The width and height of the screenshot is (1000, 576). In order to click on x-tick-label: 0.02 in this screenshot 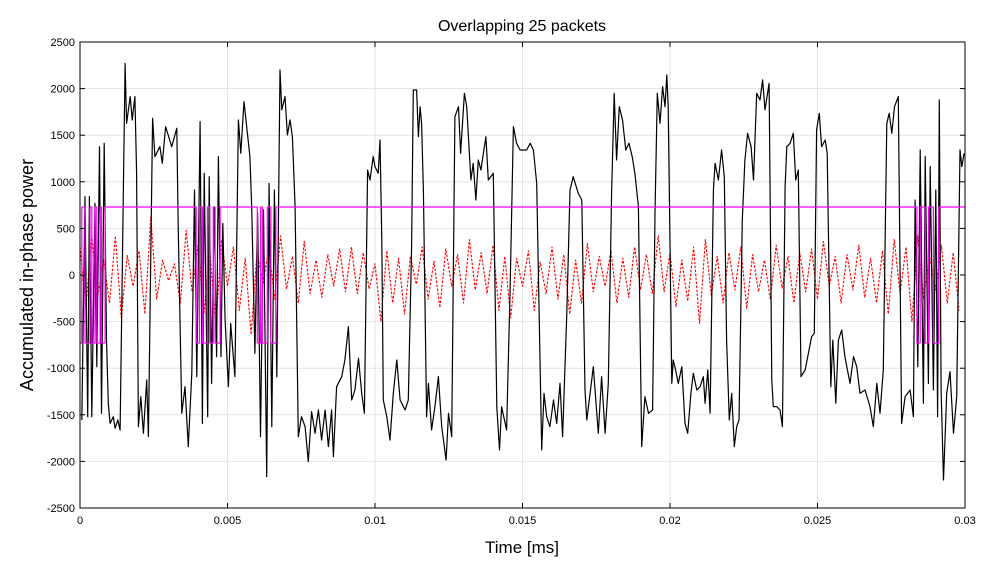, I will do `click(669, 521)`.